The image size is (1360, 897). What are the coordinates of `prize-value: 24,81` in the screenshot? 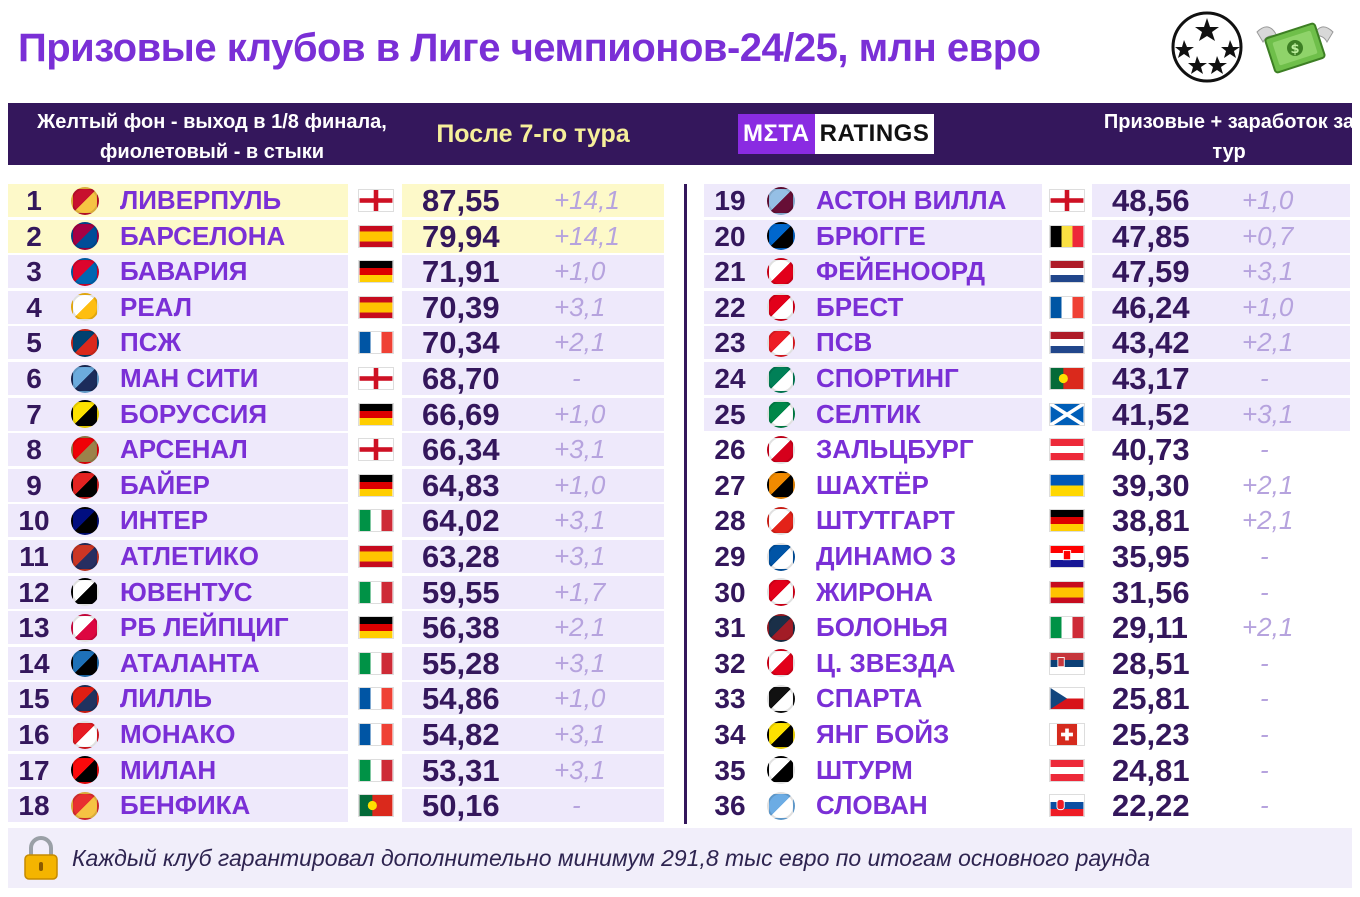 It's located at (1151, 770).